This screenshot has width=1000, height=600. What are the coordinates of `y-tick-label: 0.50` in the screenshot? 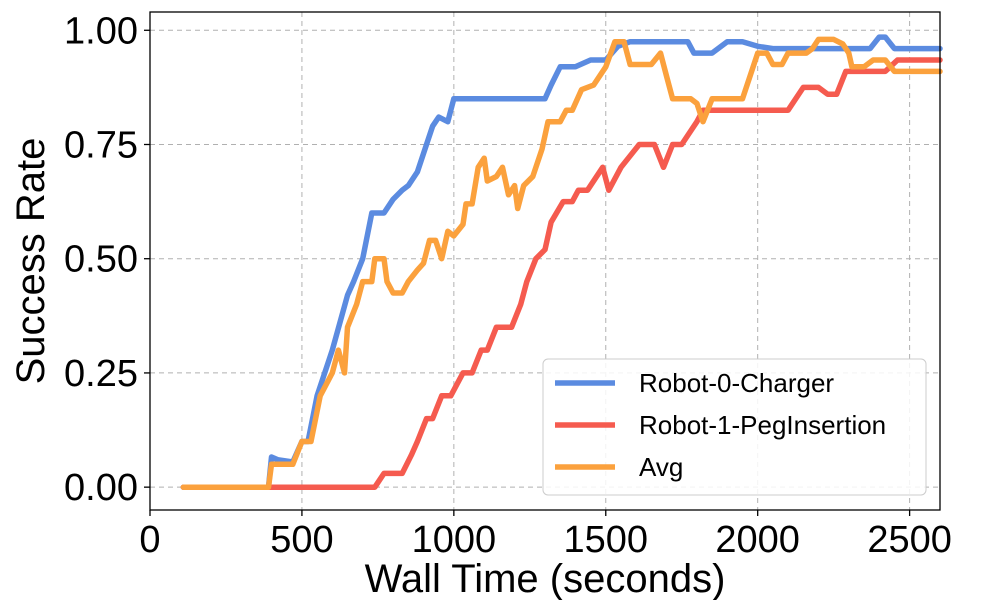 It's located at (101, 260).